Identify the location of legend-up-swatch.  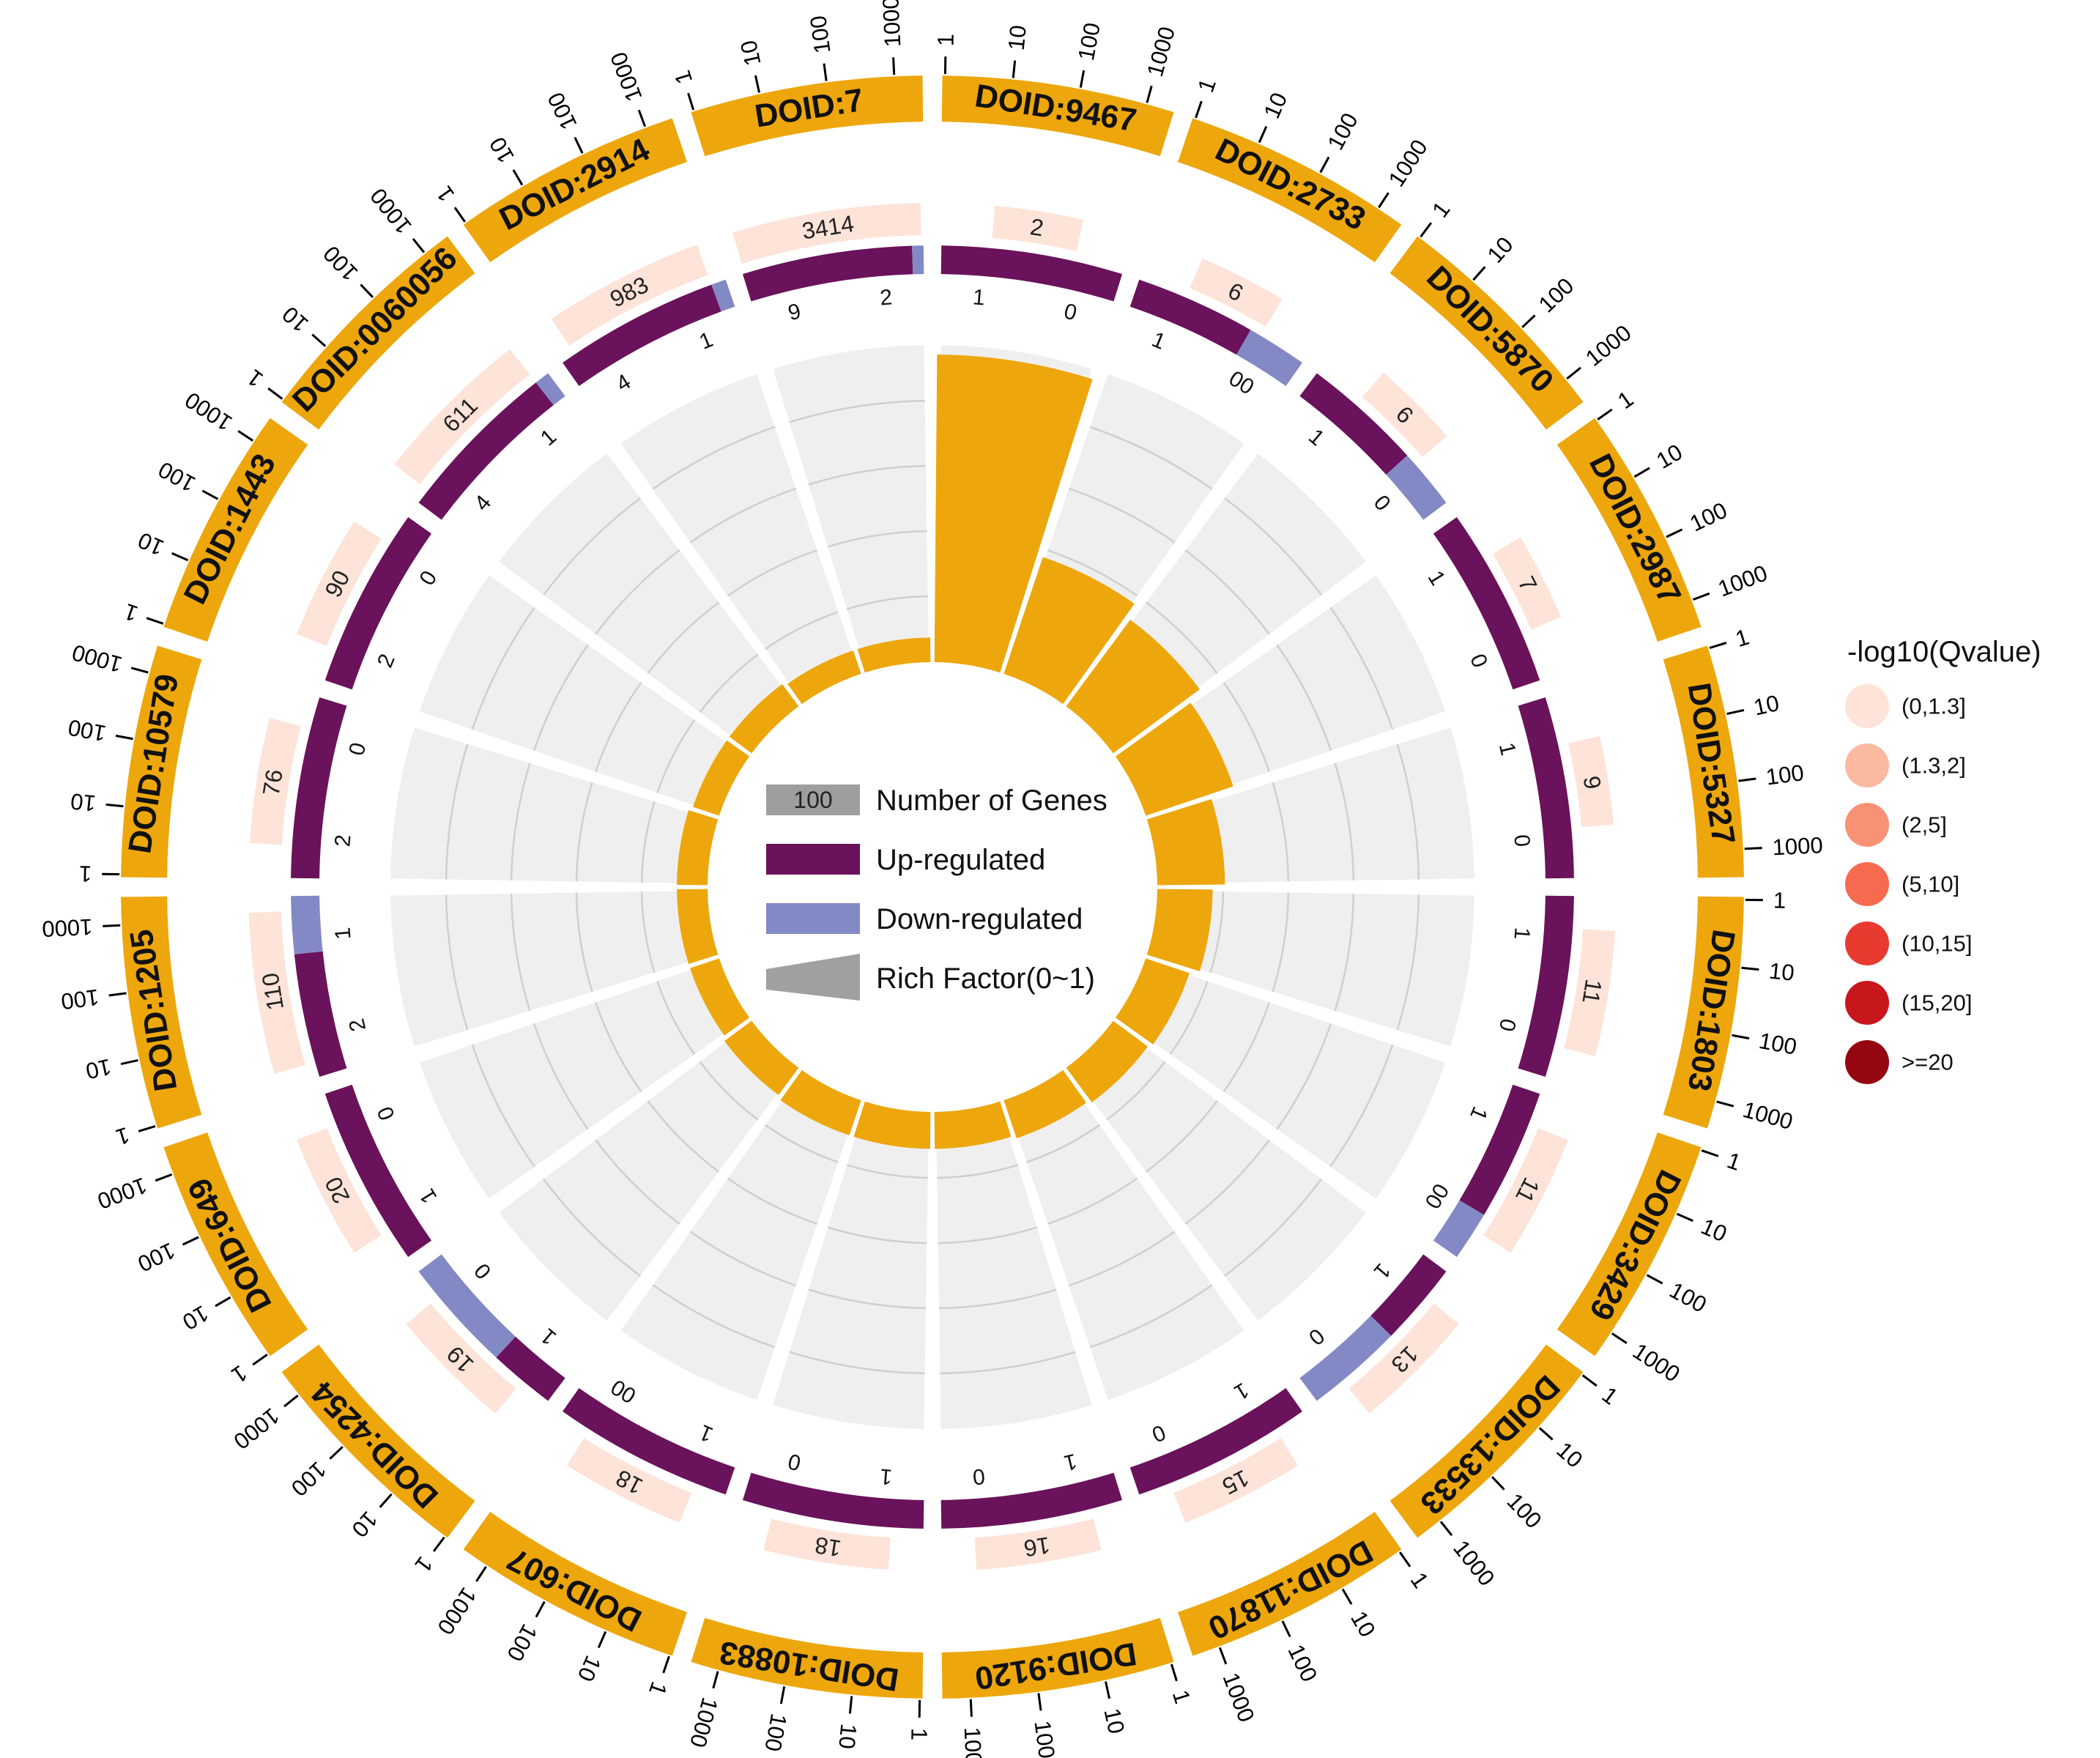
(813, 860).